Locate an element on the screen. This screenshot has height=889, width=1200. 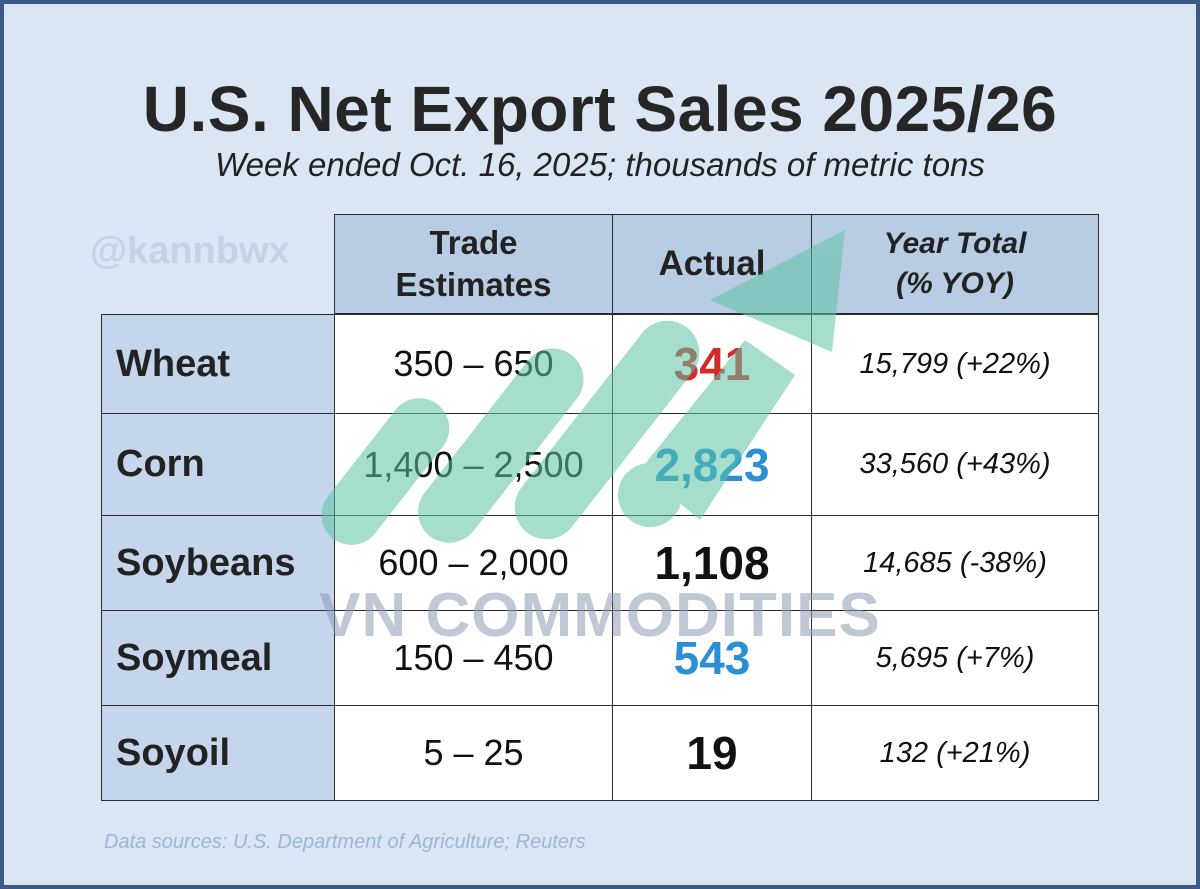
page-title: U.S. Net Export Sales 2025/26 is located at coordinates (600, 109).